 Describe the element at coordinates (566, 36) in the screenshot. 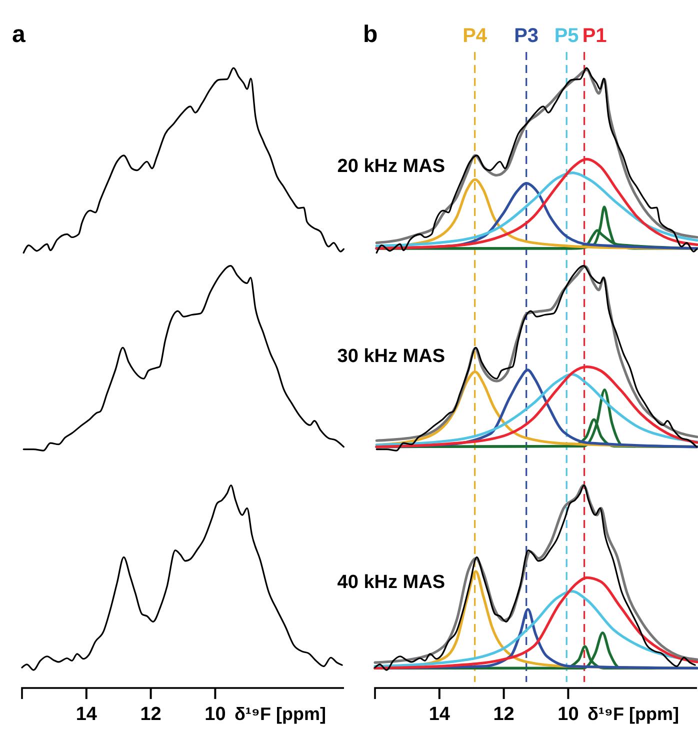

I see `ref-line-label: P5` at that location.